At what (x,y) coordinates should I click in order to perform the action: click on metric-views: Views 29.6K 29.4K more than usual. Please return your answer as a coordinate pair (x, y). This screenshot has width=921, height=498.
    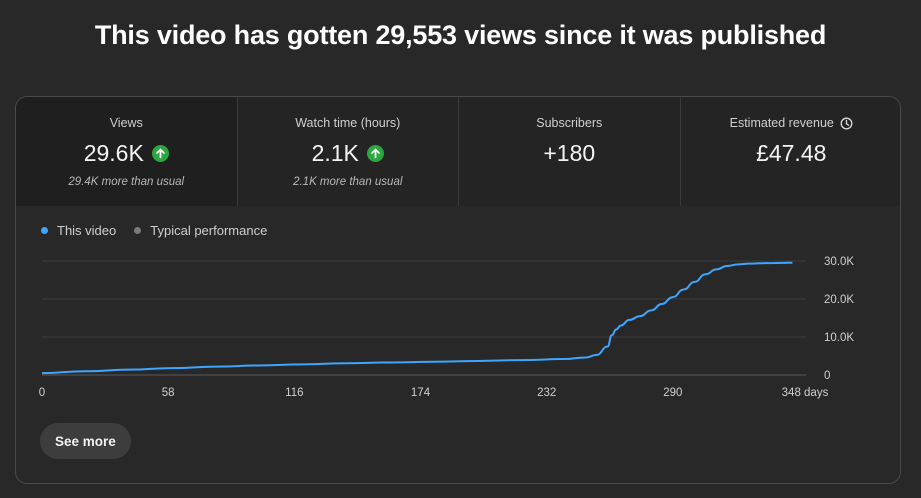
    Looking at the image, I should click on (127, 151).